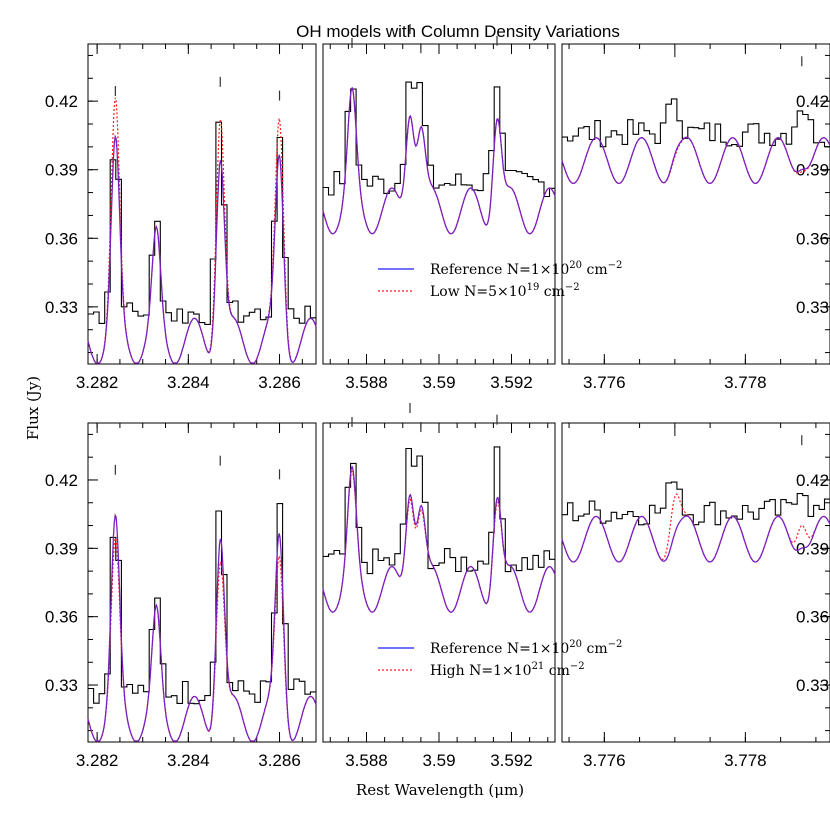 The image size is (830, 835). What do you see at coordinates (505, 291) in the screenshot?
I see `legend-label: Low N=5×1019 cm−2` at bounding box center [505, 291].